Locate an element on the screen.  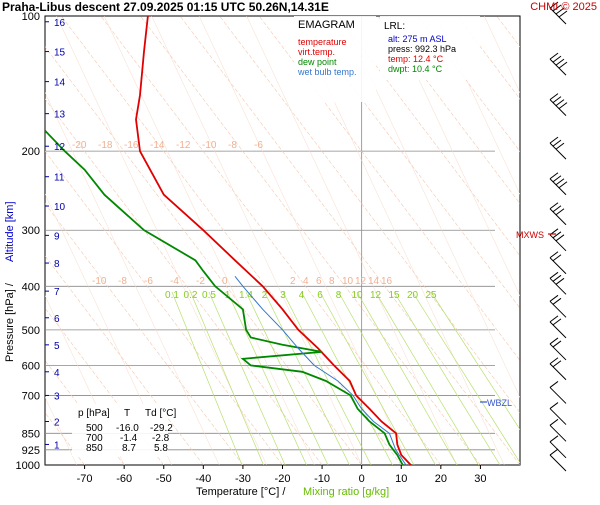
table-row-850-td: 5.8 is located at coordinates (161, 448).